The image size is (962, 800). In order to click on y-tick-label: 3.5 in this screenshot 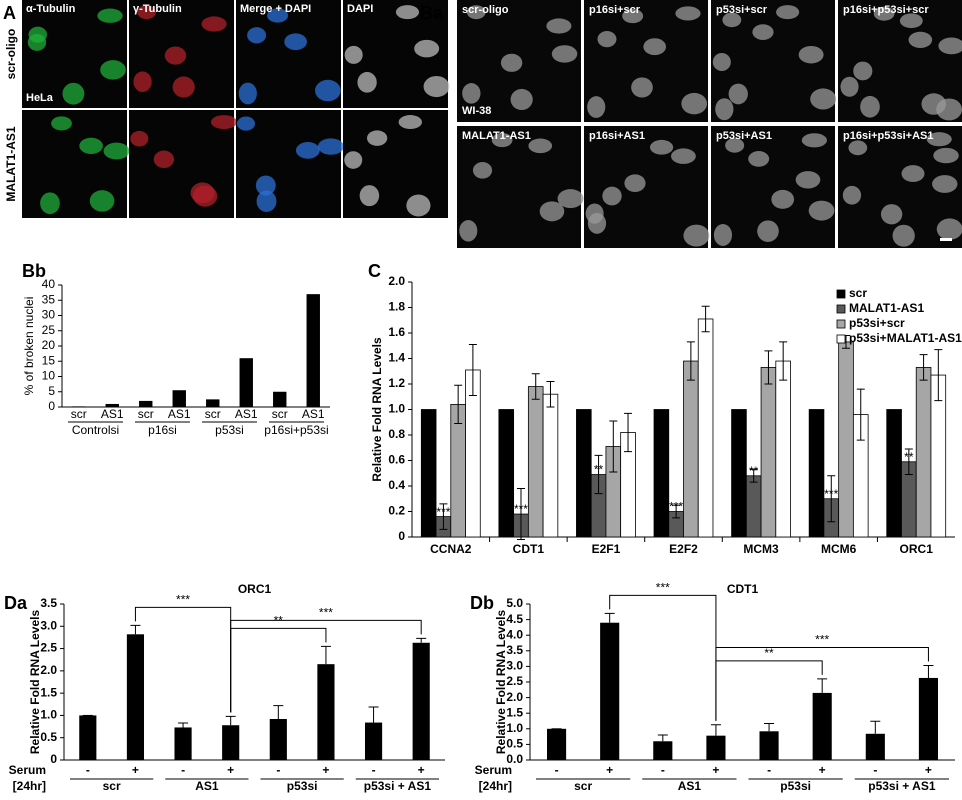, I will do `click(514, 650)`.